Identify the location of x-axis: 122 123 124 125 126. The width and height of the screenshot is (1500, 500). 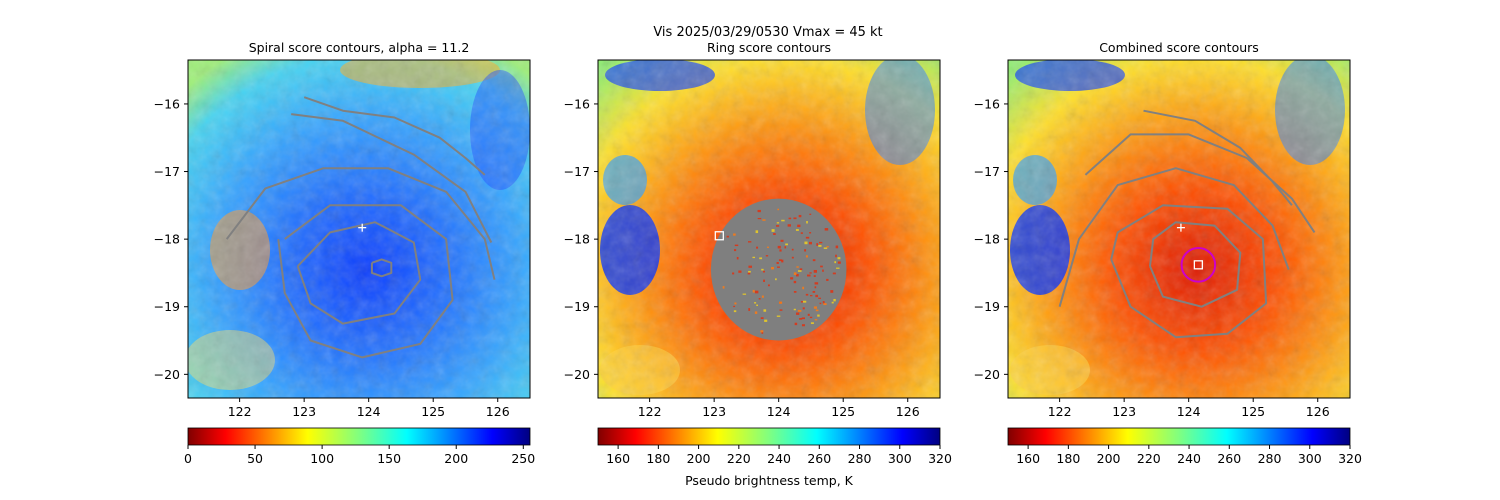
(779, 408).